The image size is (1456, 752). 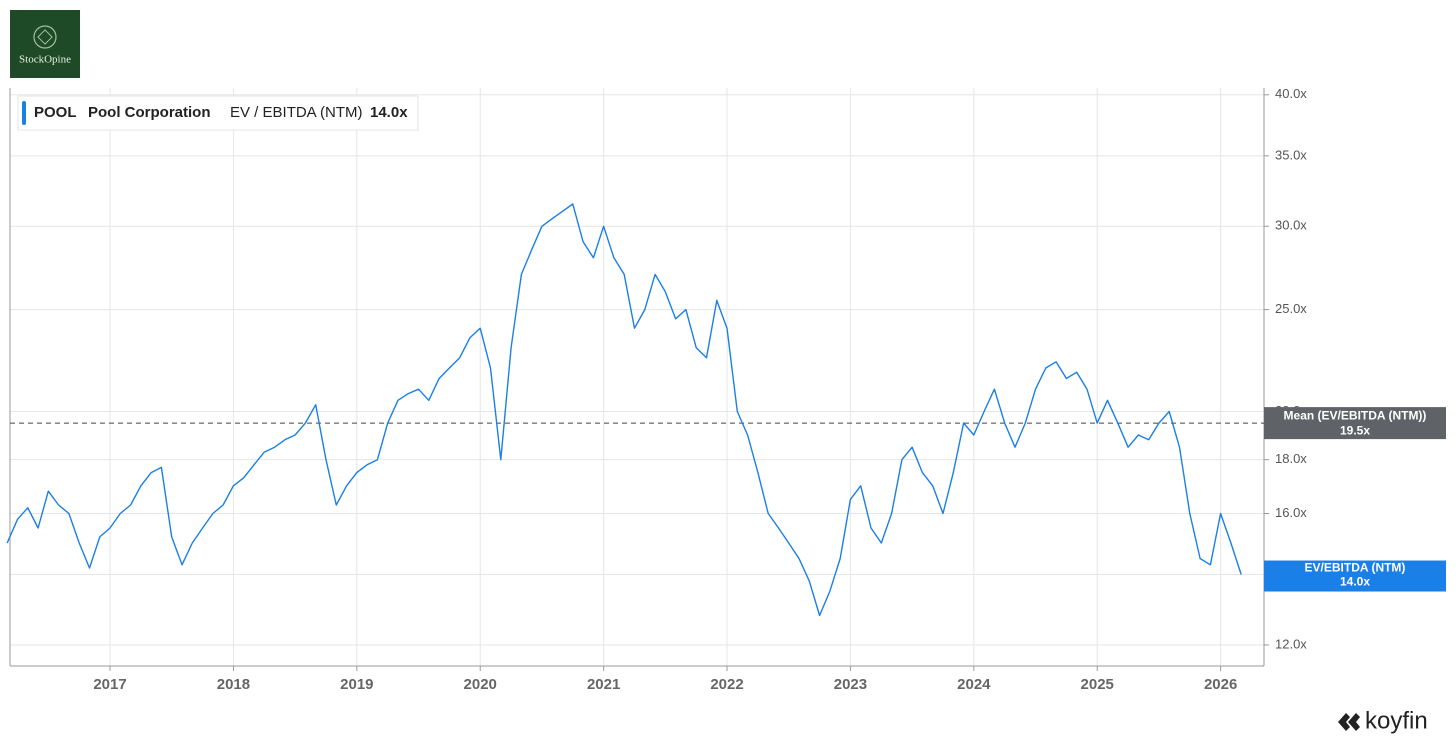 I want to click on y-tick-label: 18.0x, so click(x=1291, y=458).